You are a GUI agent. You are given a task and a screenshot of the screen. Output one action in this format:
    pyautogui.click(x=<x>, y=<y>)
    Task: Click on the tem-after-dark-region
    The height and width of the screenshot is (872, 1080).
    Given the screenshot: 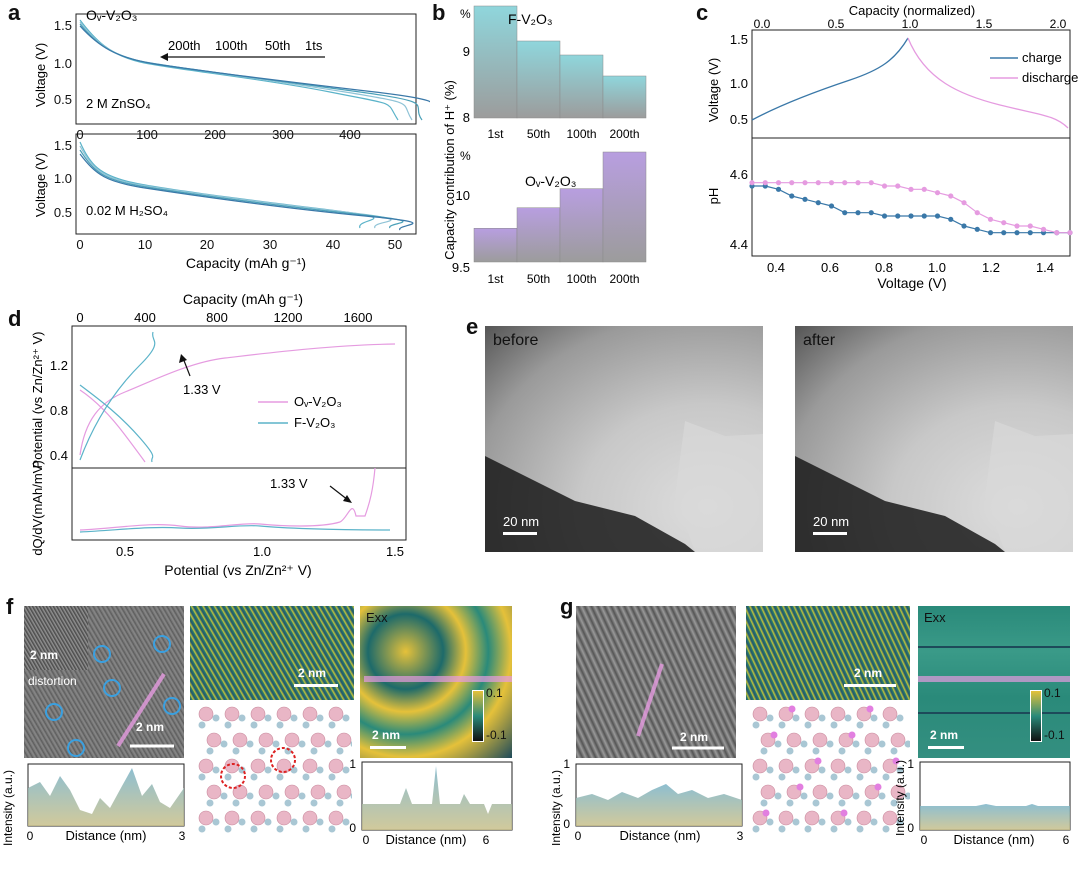 What is the action you would take?
    pyautogui.click(x=900, y=504)
    